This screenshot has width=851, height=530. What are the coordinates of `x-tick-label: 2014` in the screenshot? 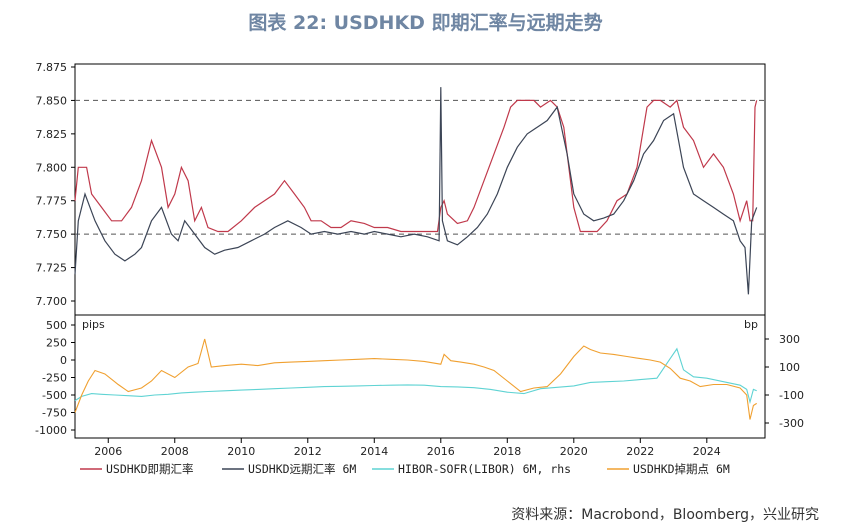 It's located at (374, 451).